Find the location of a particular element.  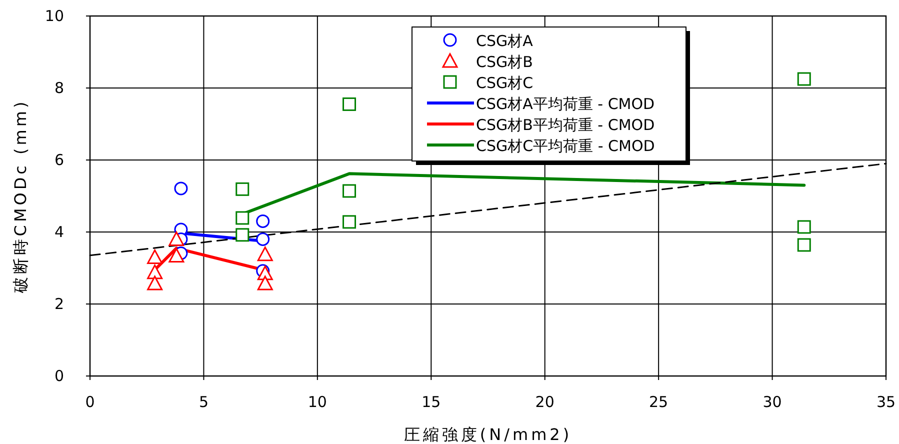

y-tick-label: 8 is located at coordinates (59, 88).